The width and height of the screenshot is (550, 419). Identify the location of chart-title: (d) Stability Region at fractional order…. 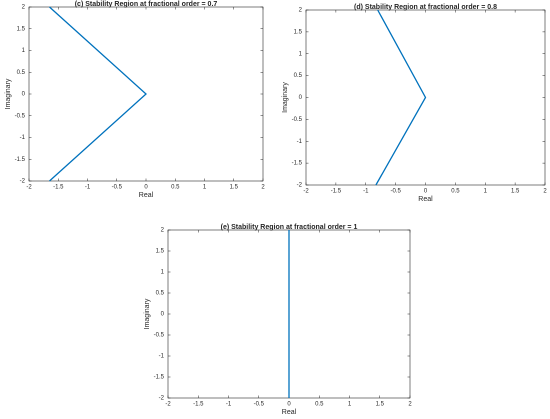
(425, 7).